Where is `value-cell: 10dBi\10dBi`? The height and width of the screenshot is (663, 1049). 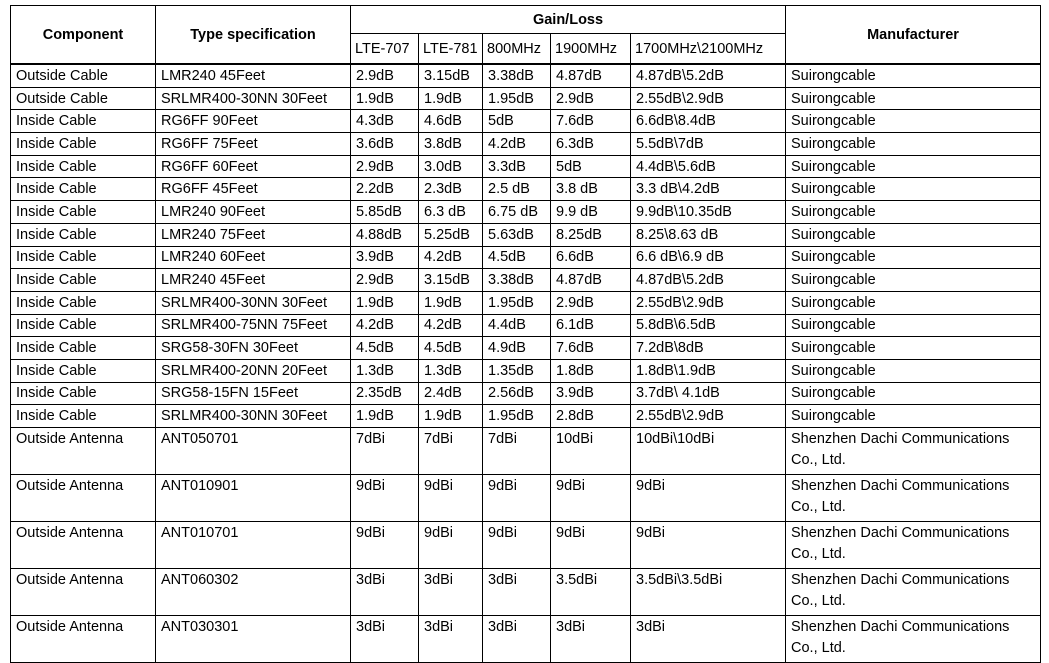
value-cell: 10dBi\10dBi is located at coordinates (708, 451).